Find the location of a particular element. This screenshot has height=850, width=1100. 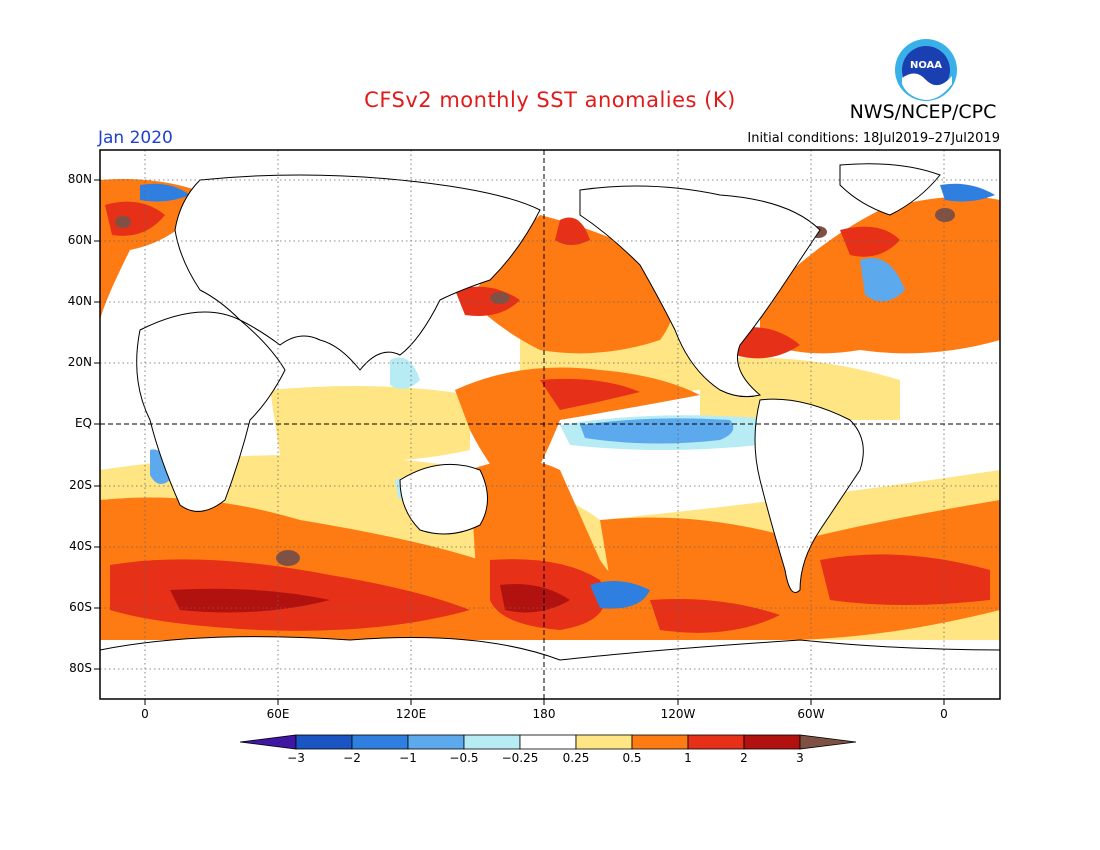

lon-label: 60W is located at coordinates (811, 714).